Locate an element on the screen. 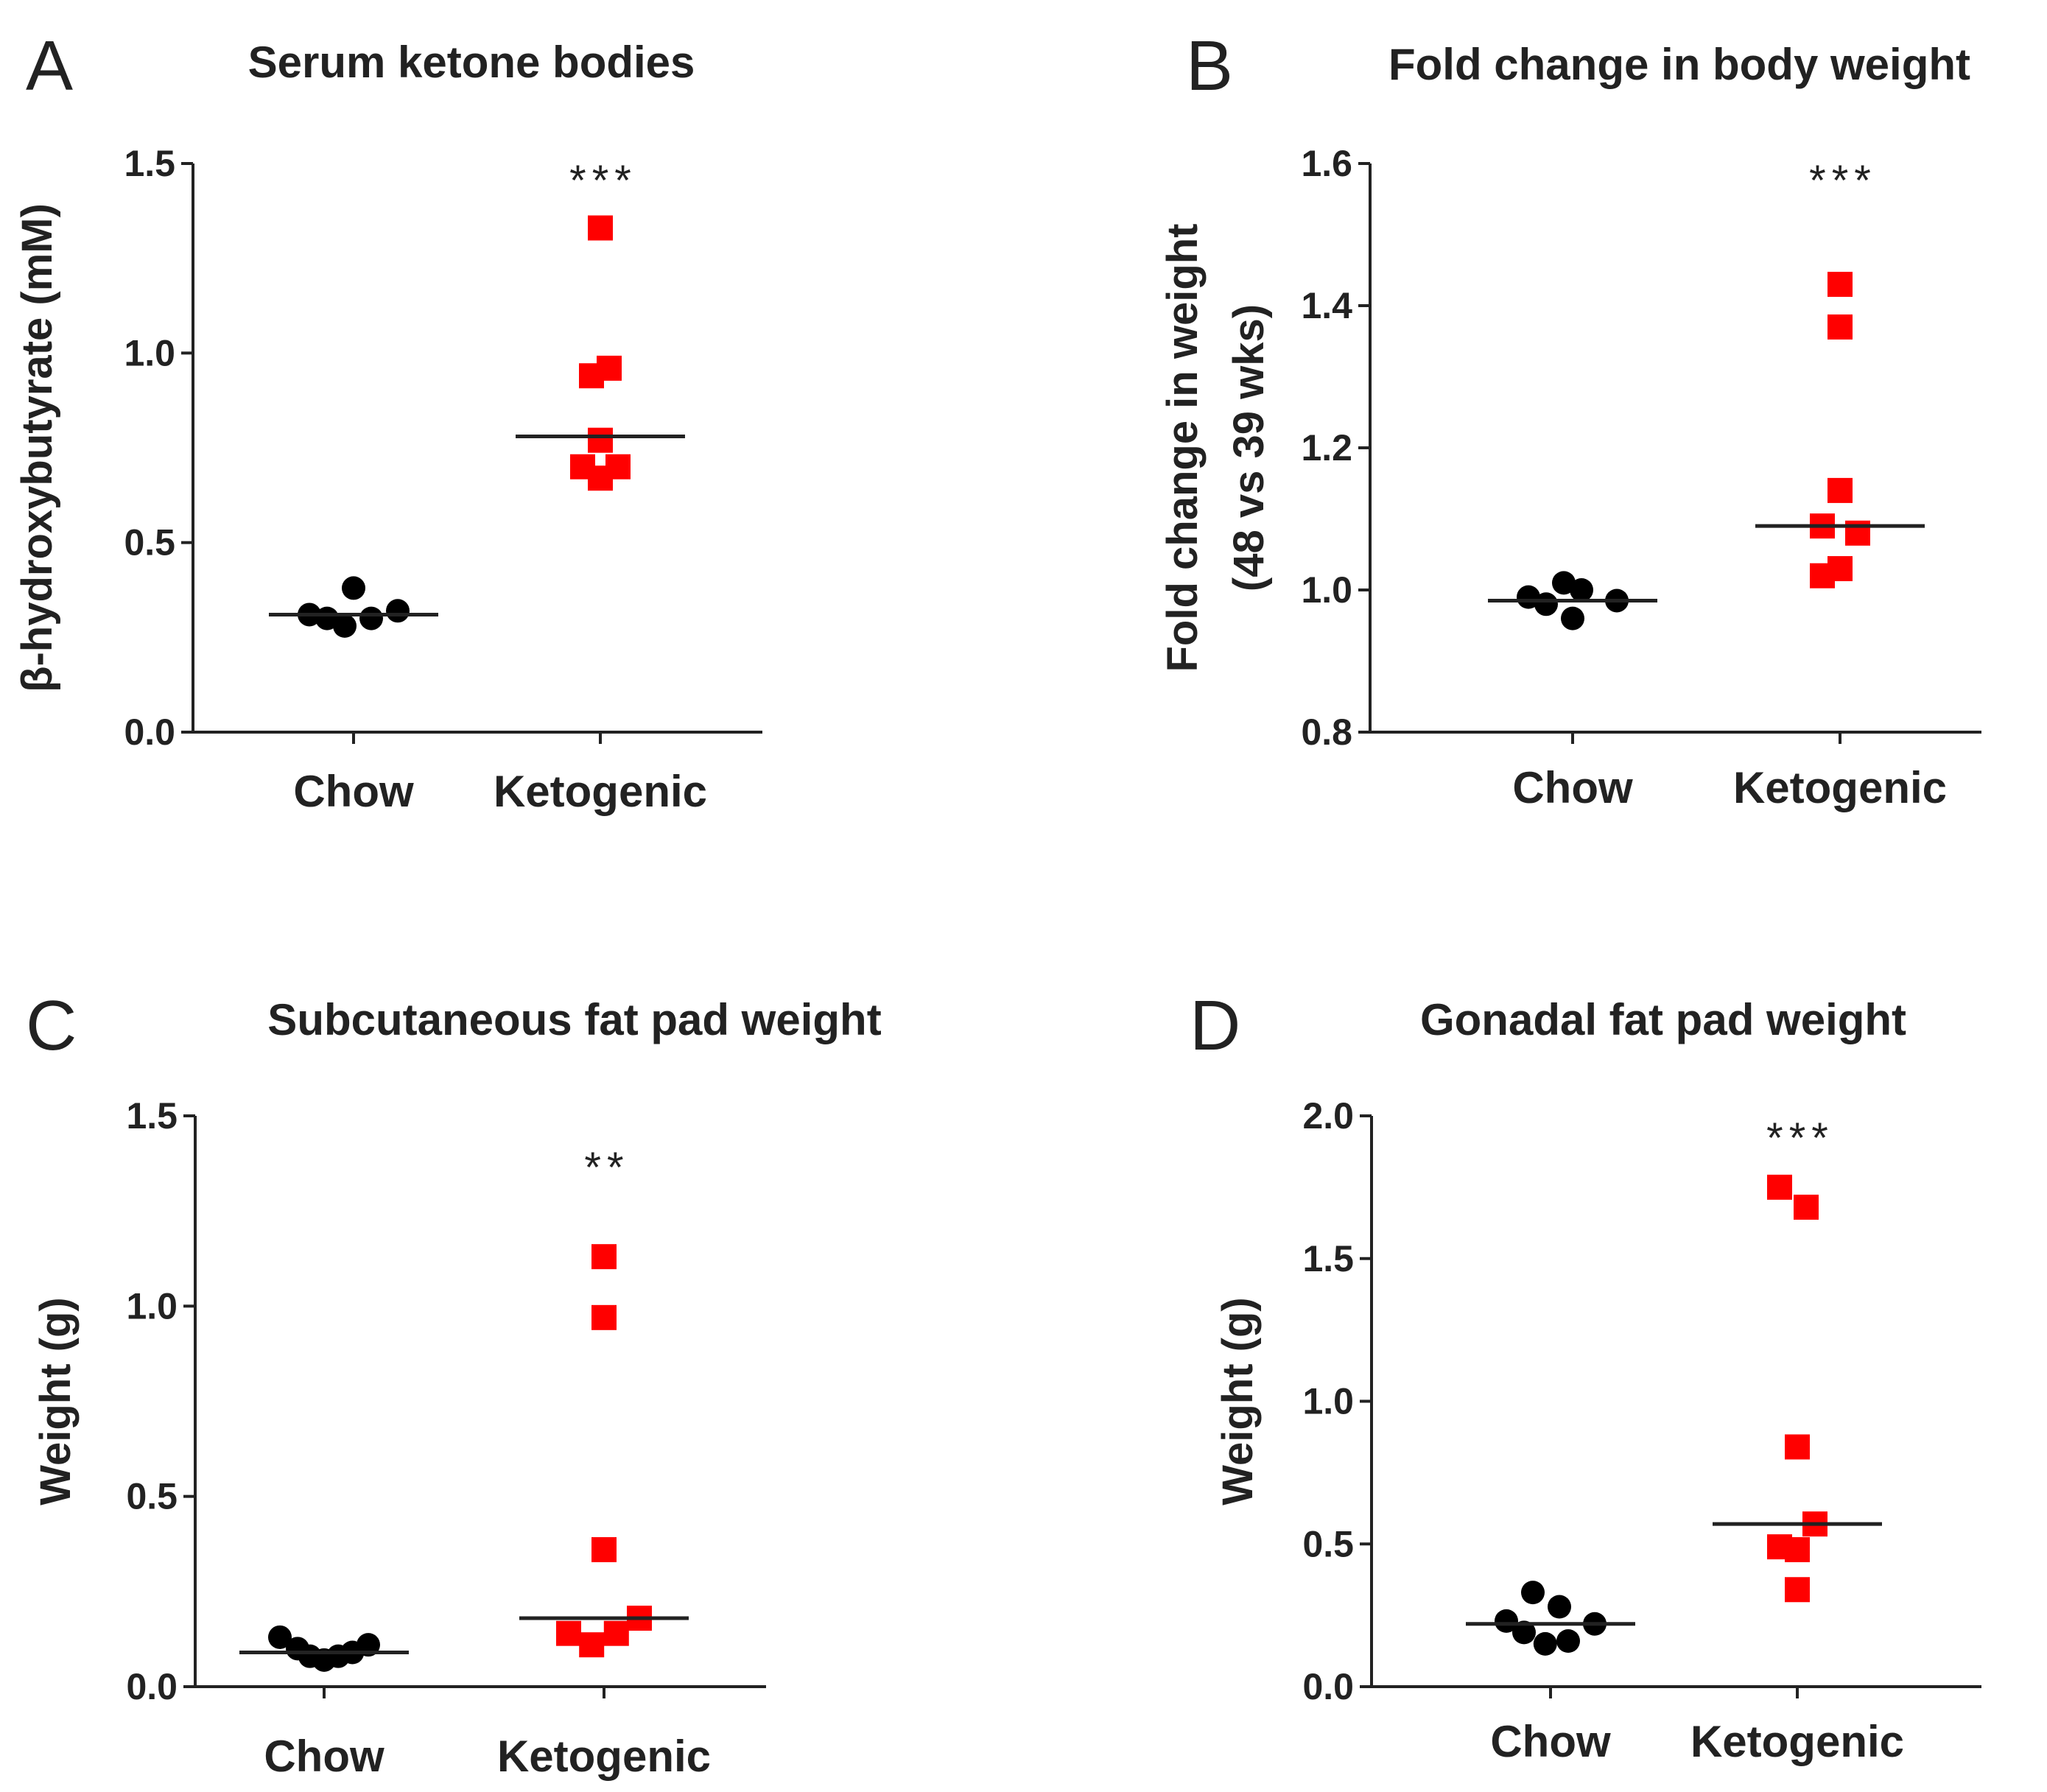  panel-title: Subcutaneous fat pad weight is located at coordinates (574, 1019).